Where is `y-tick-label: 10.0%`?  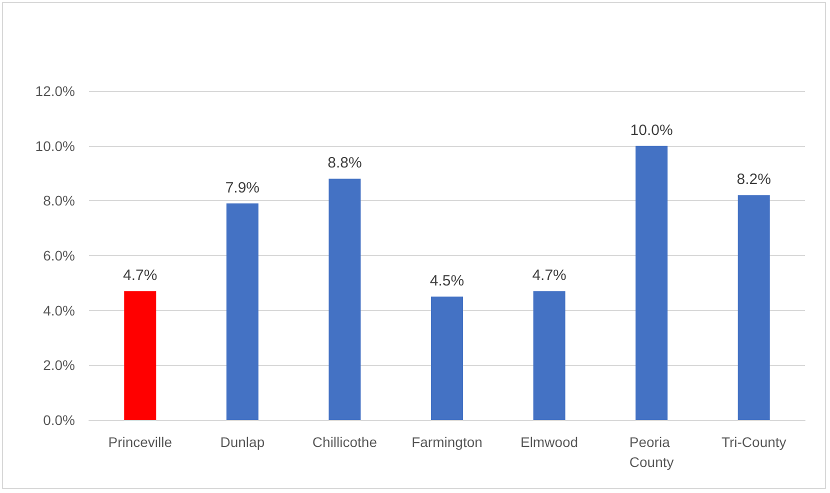 y-tick-label: 10.0% is located at coordinates (55, 146).